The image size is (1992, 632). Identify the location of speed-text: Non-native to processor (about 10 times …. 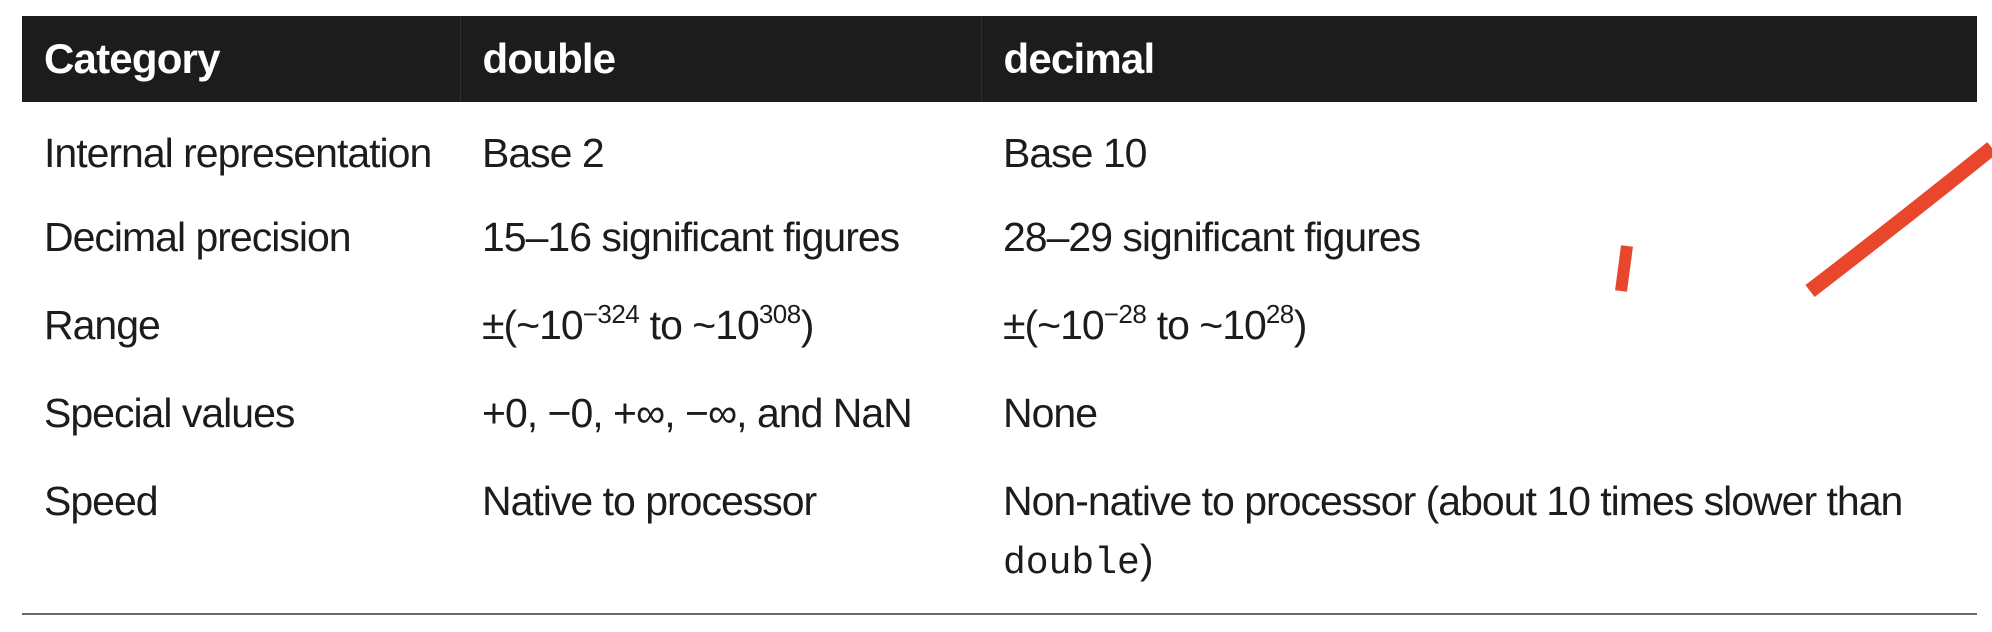
(1453, 501).